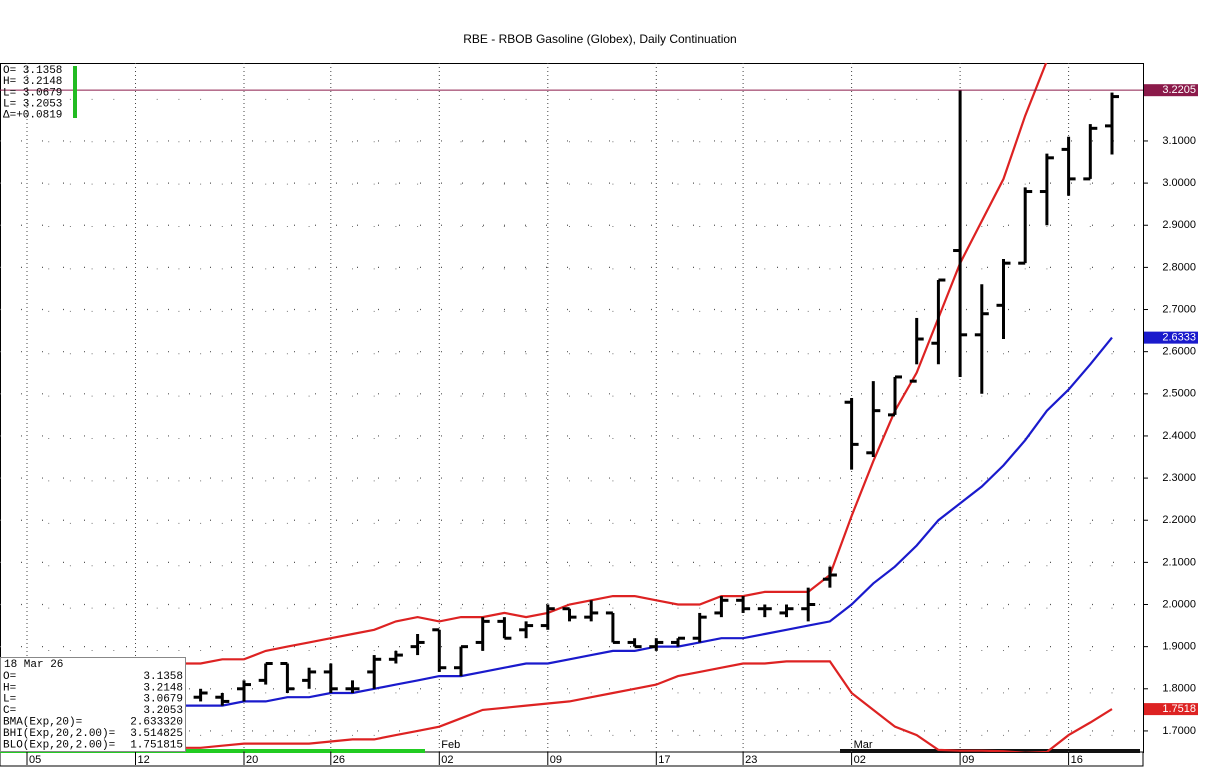  What do you see at coordinates (33, 665) in the screenshot?
I see `info-date: 18 Mar 26` at bounding box center [33, 665].